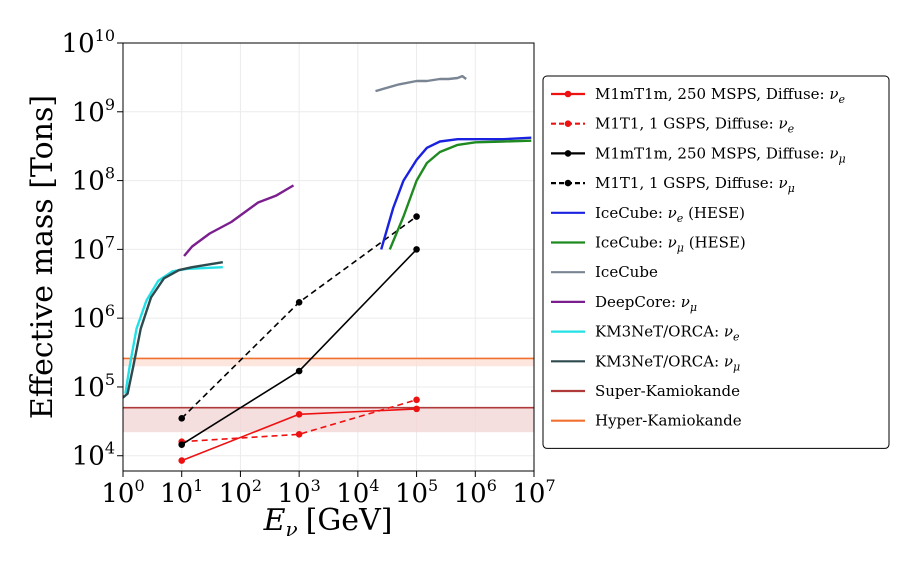 The height and width of the screenshot is (571, 897). I want to click on legend-entry-0: M1mT1m, 250 MSPS, Diffuse: νe, so click(698, 95).